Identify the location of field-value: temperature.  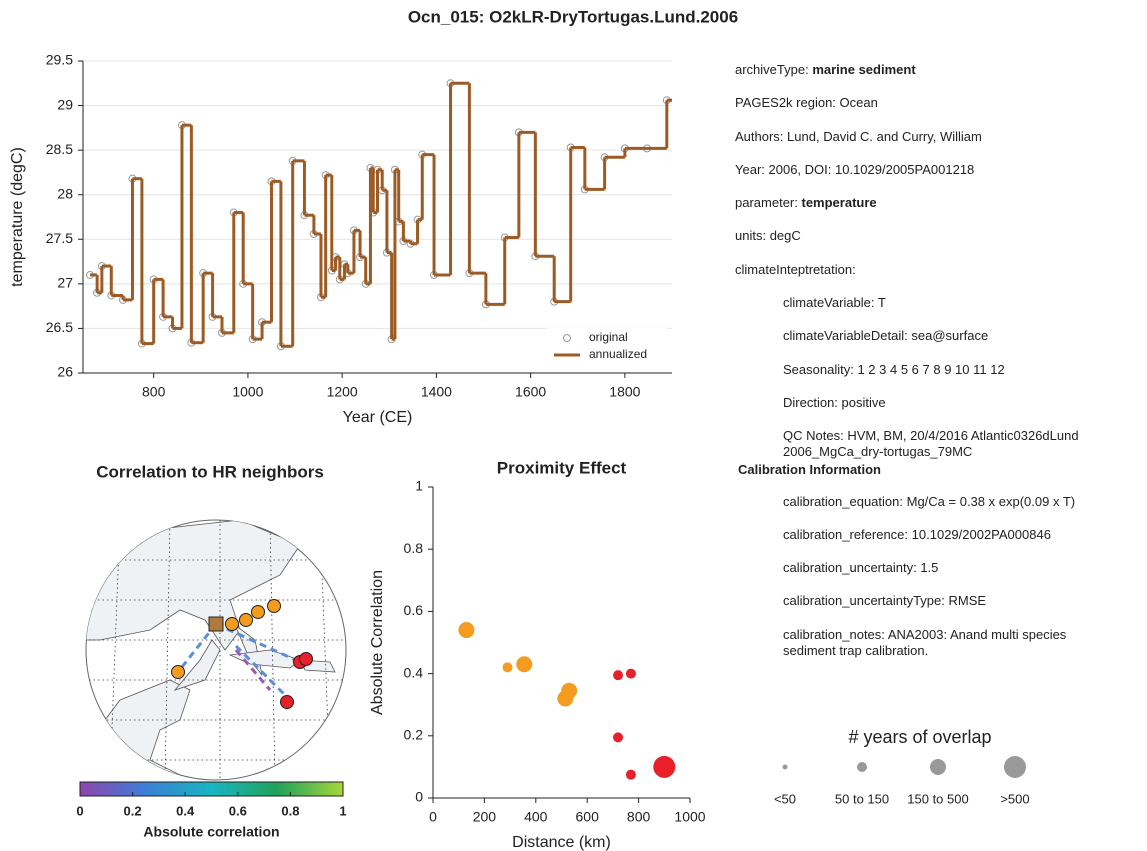
(839, 203).